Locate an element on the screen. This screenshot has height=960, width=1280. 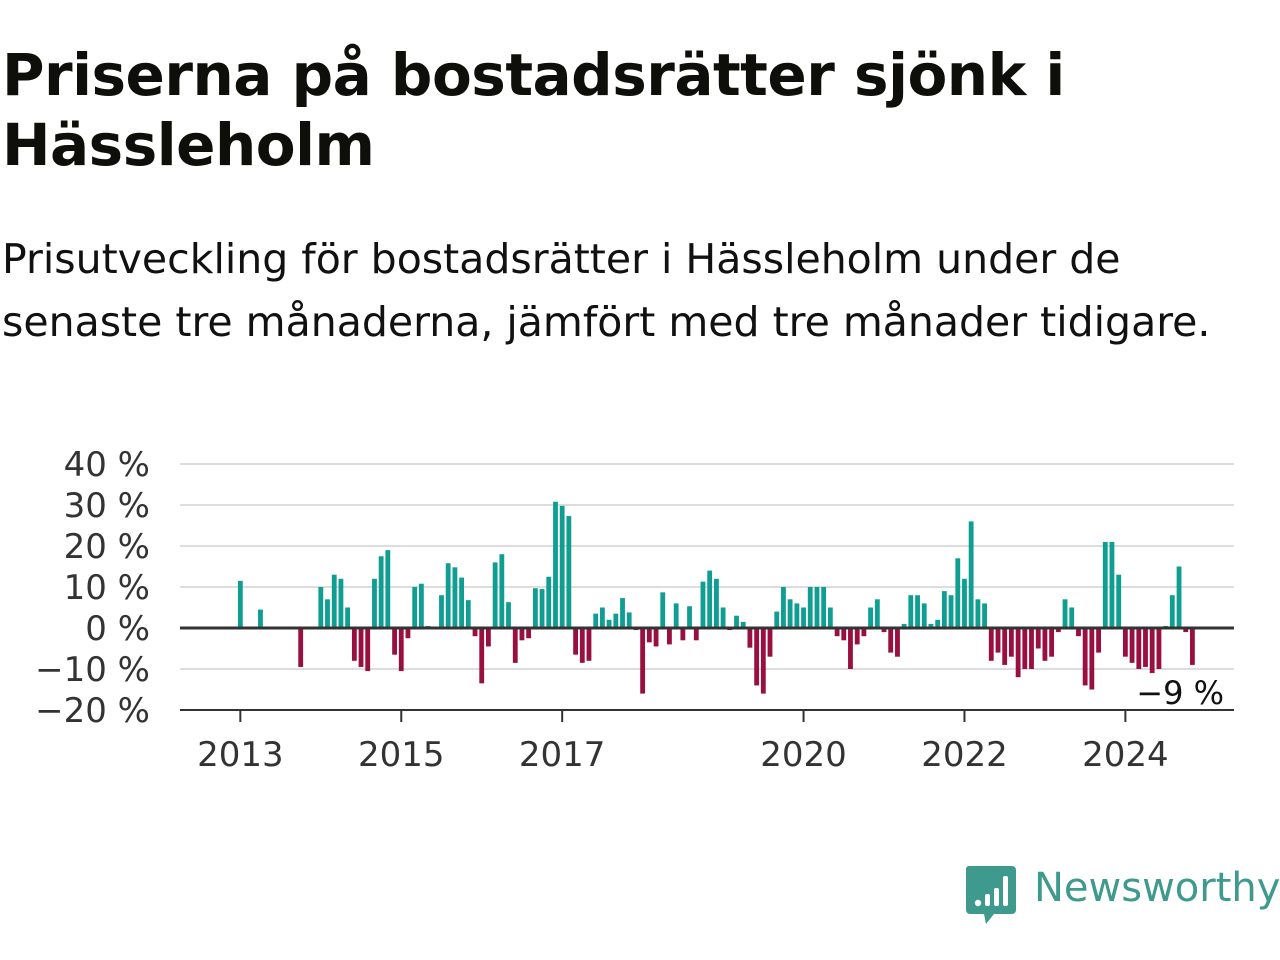
x-tick-label: 2024 is located at coordinates (1125, 755).